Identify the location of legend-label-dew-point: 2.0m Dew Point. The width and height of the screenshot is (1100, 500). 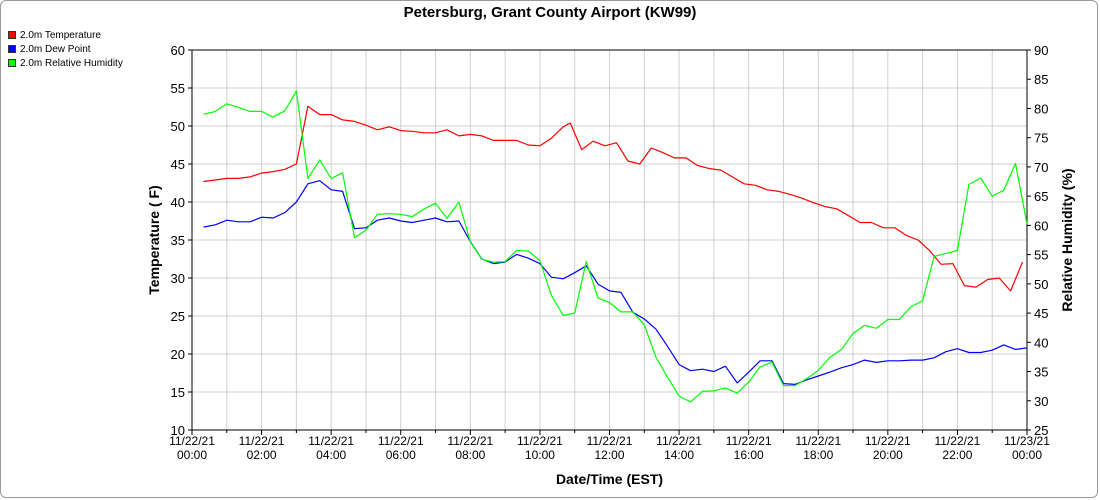
(55, 49).